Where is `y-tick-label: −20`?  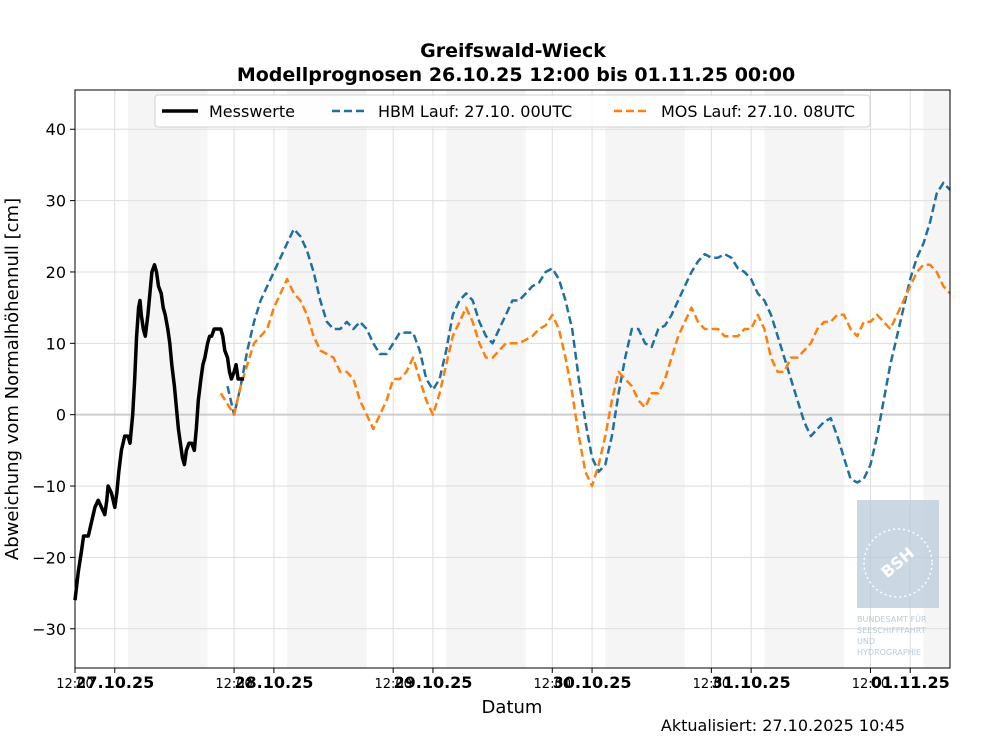 y-tick-label: −20 is located at coordinates (49, 557).